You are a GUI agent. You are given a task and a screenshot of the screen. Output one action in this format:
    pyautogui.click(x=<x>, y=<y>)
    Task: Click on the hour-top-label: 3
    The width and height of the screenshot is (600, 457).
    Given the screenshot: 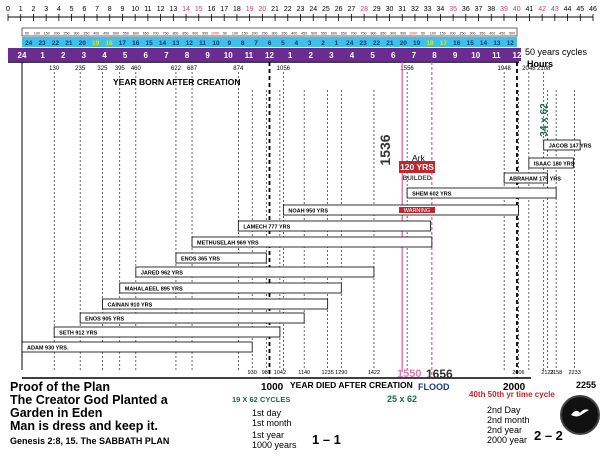 What is the action you would take?
    pyautogui.click(x=310, y=43)
    